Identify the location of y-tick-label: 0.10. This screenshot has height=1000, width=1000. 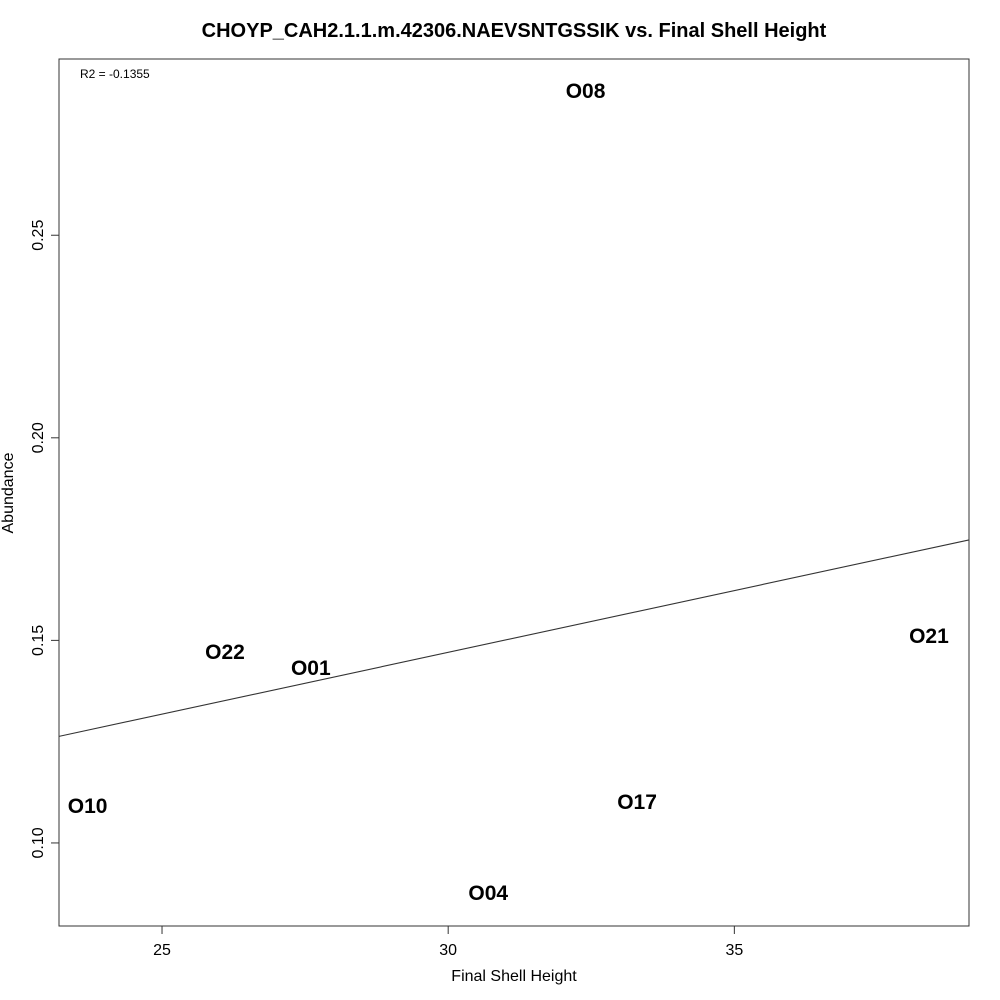
(38, 842).